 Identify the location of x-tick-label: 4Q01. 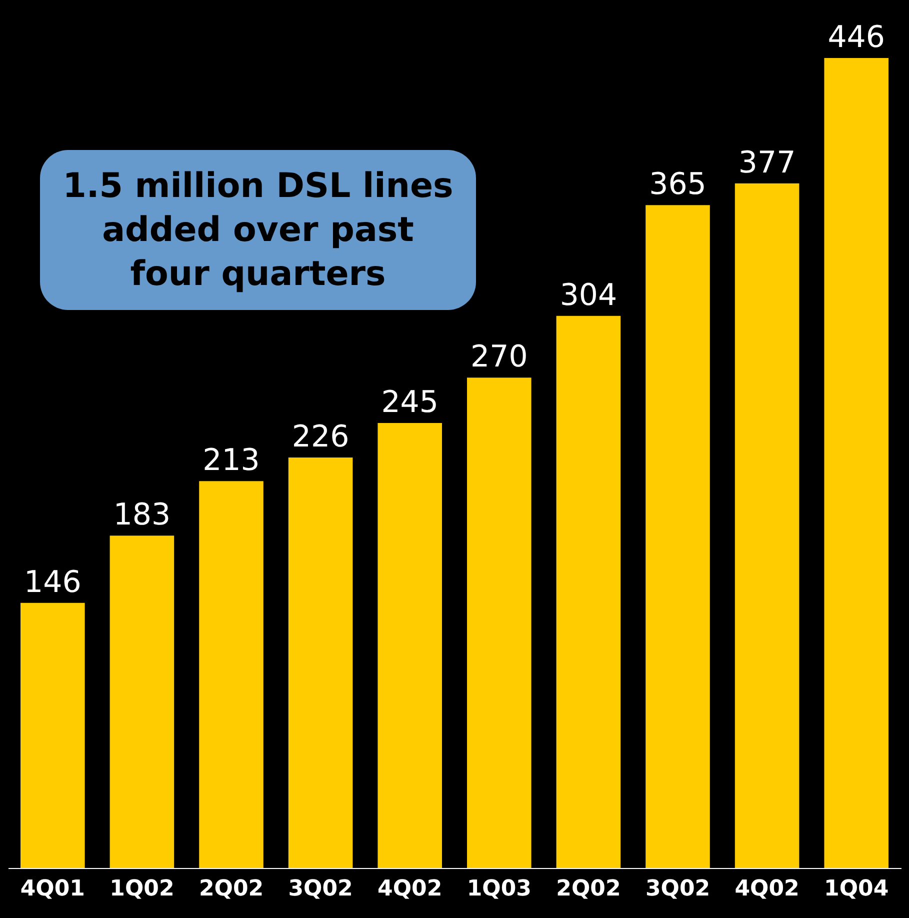
(52, 889).